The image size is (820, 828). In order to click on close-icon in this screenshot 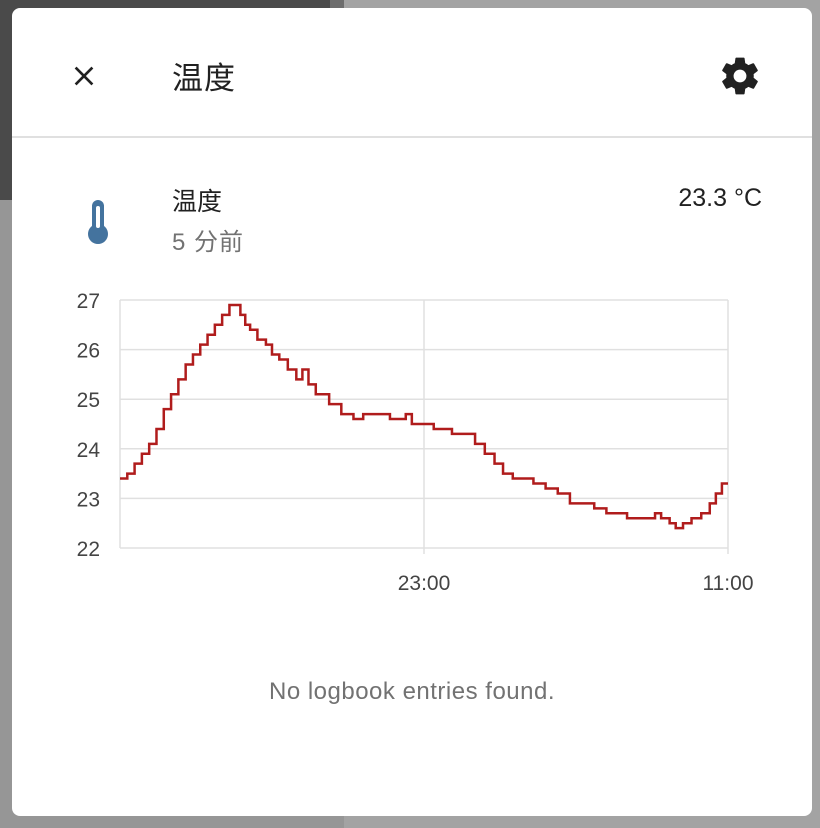, I will do `click(84, 76)`.